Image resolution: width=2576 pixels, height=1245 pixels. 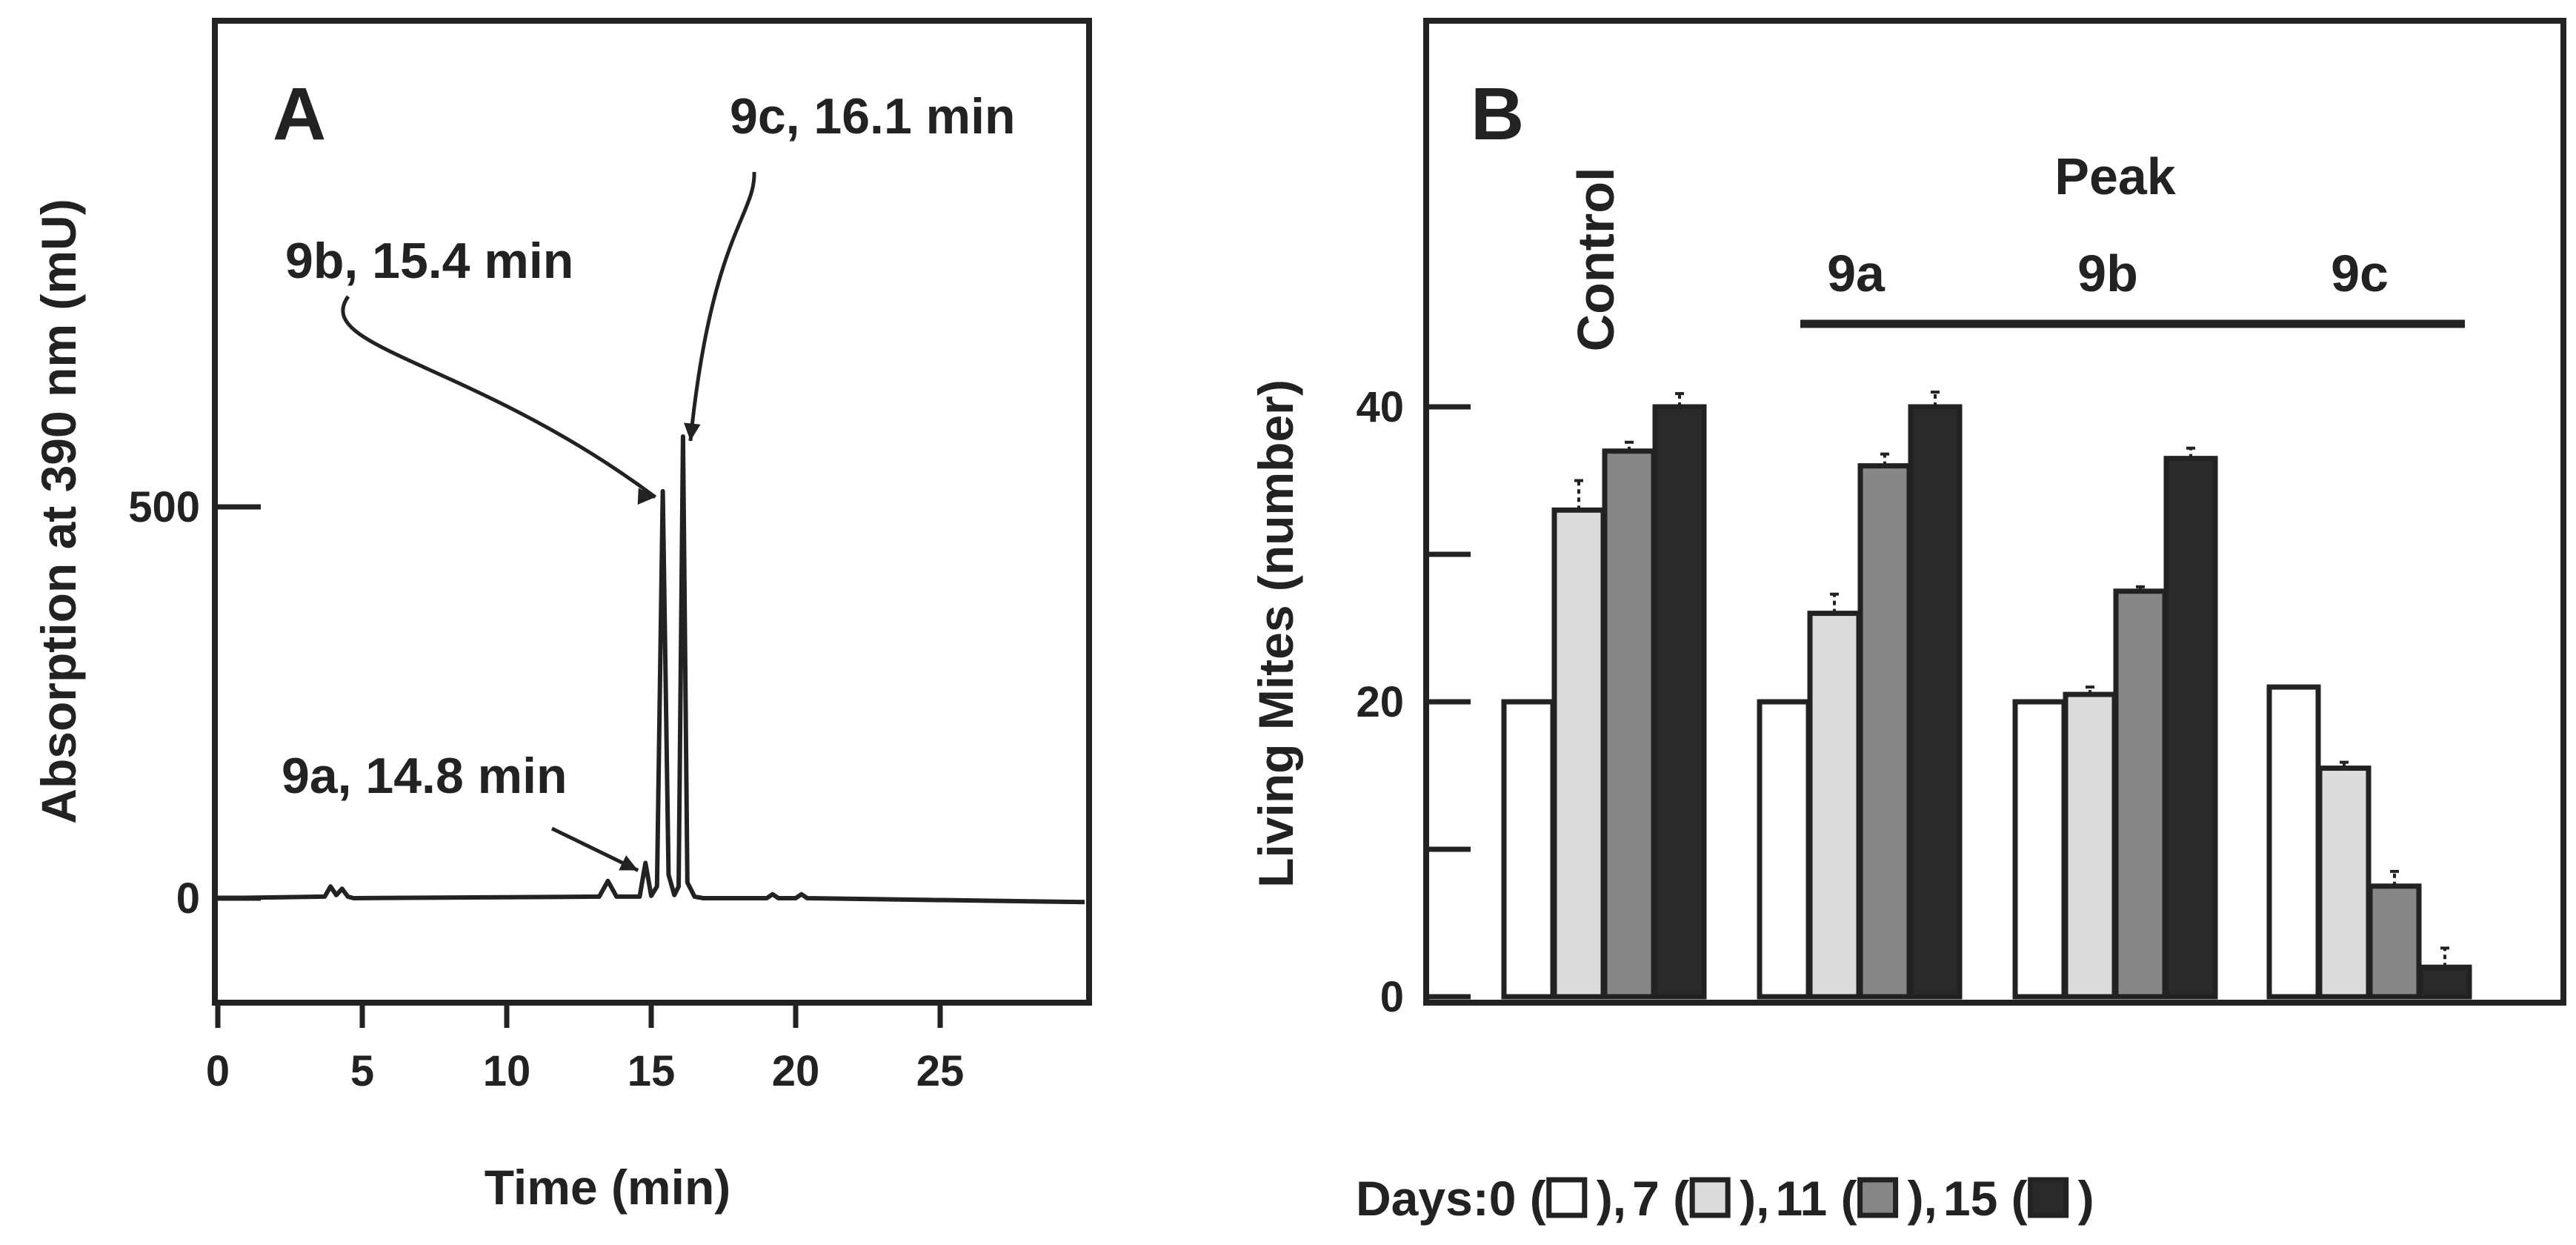 I want to click on panel-a-x-tick-label: 25, so click(x=941, y=1071).